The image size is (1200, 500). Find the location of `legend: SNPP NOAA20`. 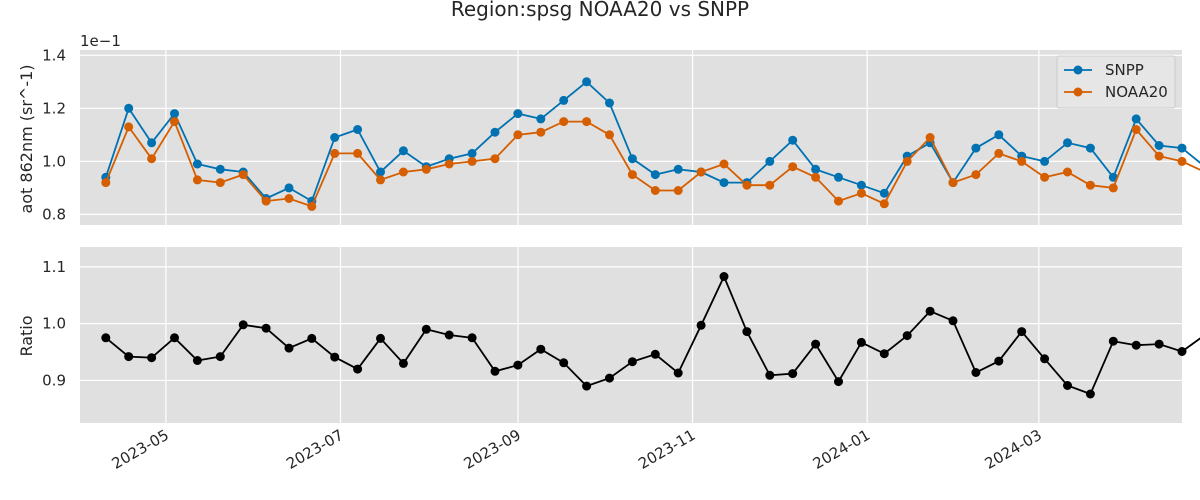

legend: SNPP NOAA20 is located at coordinates (1116, 82).